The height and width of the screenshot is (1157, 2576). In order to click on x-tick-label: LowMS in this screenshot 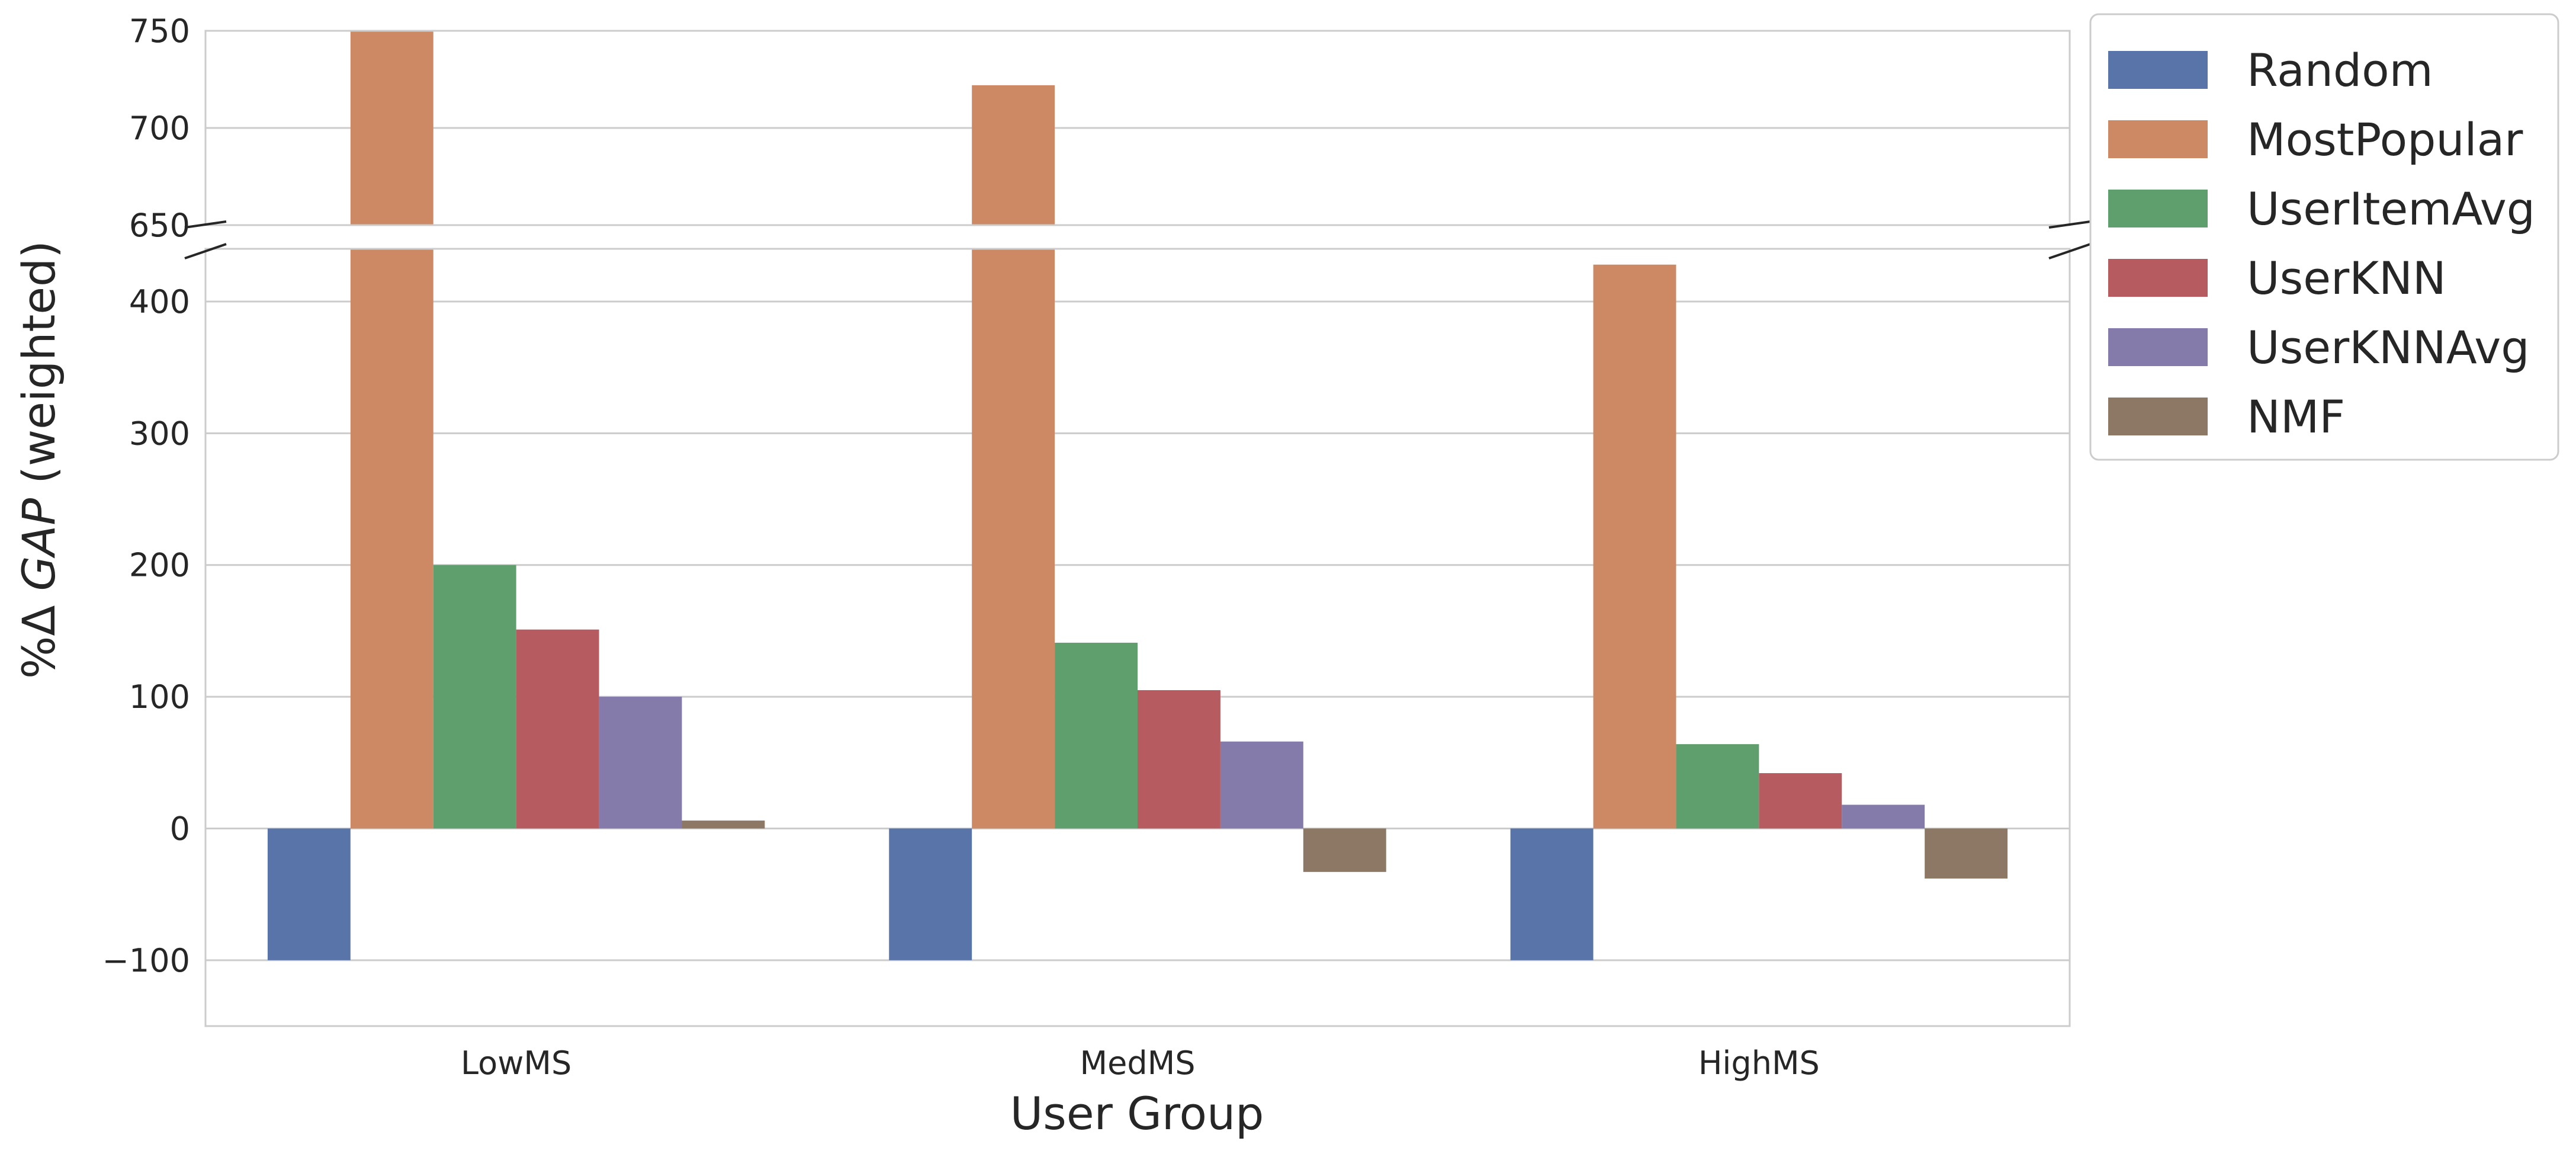, I will do `click(516, 1063)`.